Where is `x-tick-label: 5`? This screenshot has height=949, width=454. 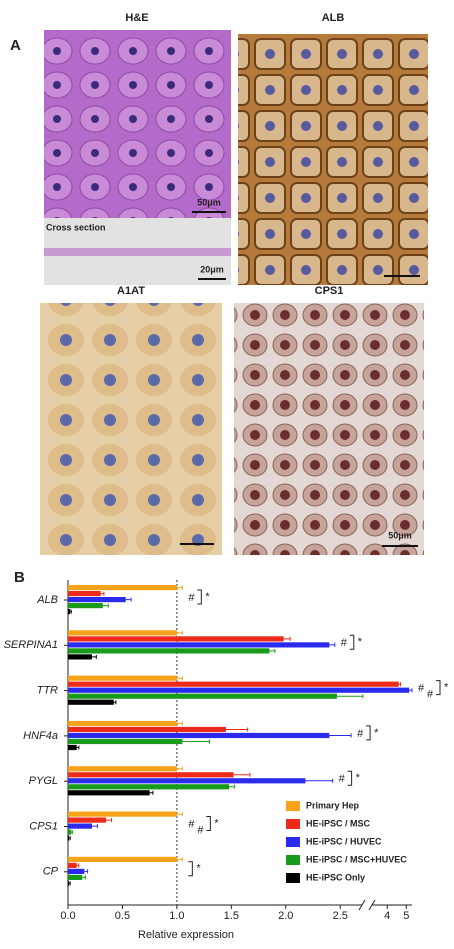
x-tick-label: 5 is located at coordinates (406, 916).